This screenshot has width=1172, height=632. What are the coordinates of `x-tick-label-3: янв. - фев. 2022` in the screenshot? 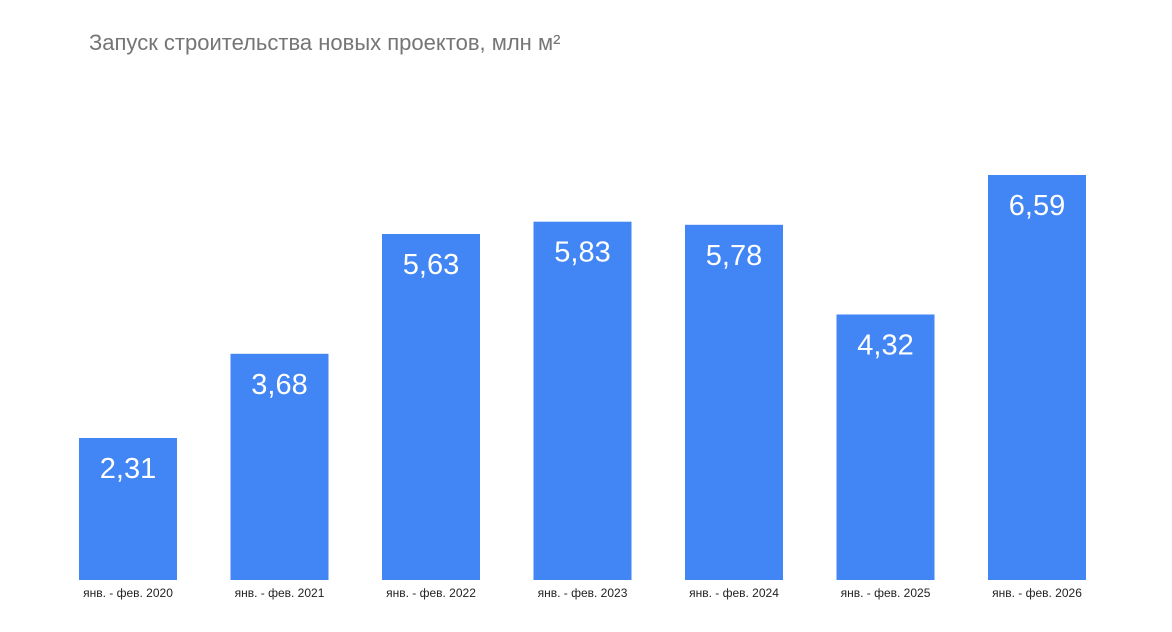 It's located at (431, 593).